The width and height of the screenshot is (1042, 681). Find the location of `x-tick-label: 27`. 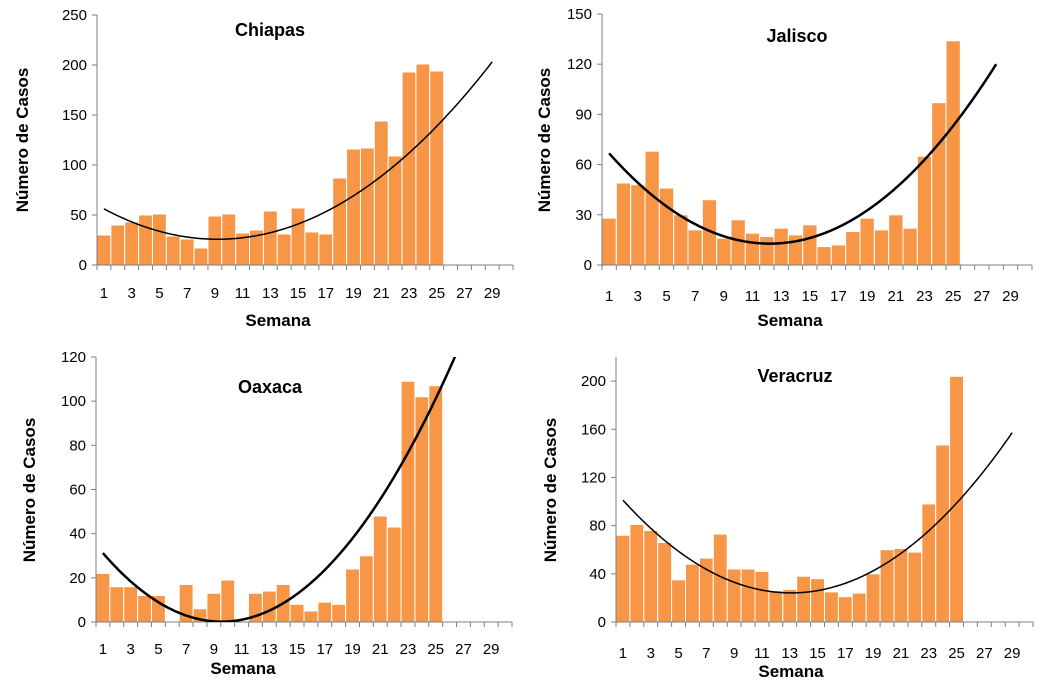

x-tick-label: 27 is located at coordinates (464, 293).